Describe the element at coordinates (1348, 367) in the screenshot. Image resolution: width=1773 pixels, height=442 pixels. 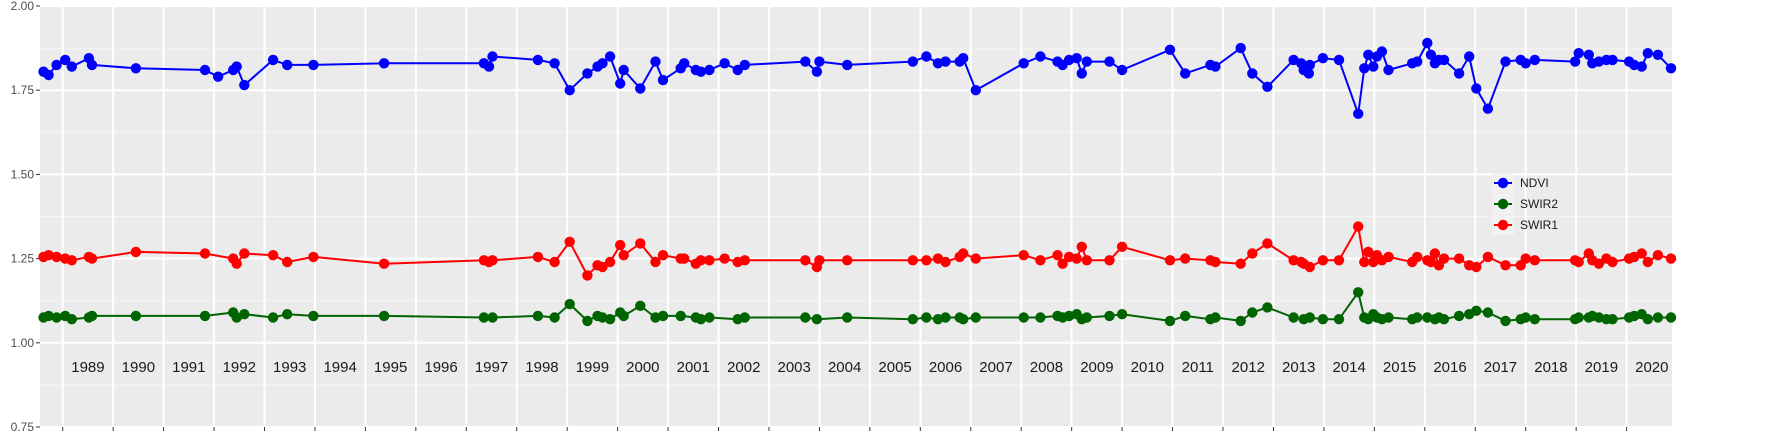
I see `year-label: 2014` at that location.